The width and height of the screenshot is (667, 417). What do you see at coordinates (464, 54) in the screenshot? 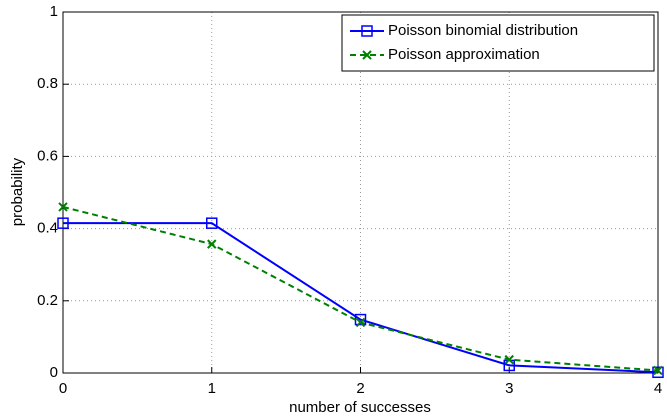
I see `legend-label: Poisson approximation` at bounding box center [464, 54].